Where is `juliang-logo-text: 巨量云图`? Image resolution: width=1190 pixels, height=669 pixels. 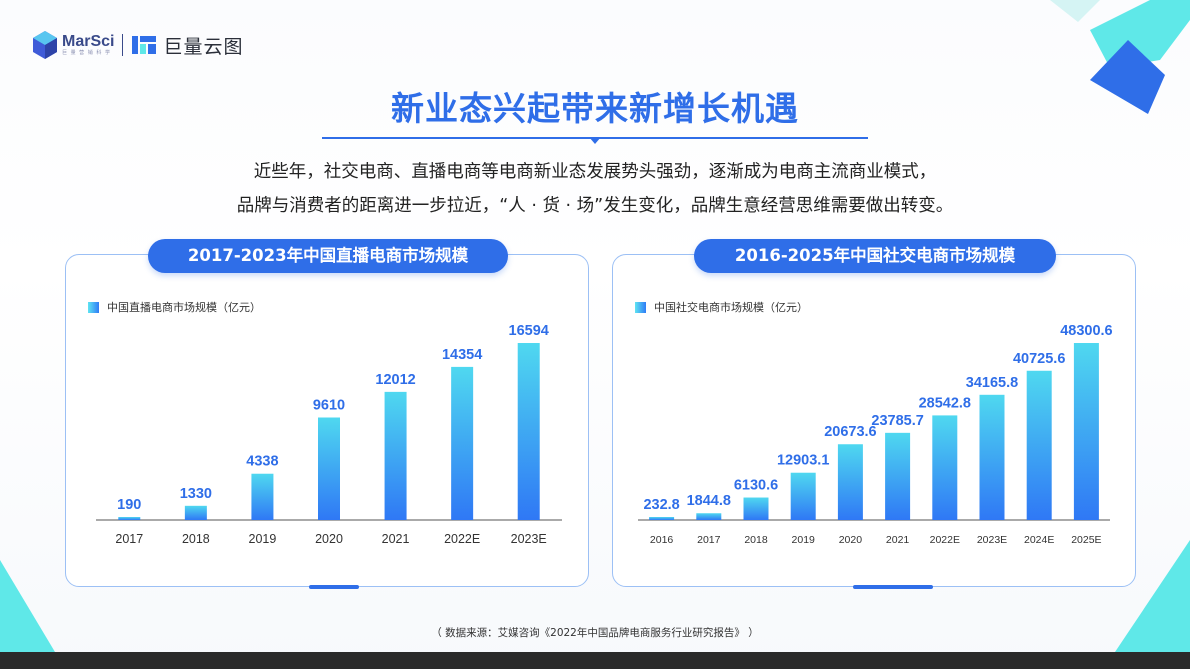
juliang-logo-text: 巨量云图 is located at coordinates (203, 46).